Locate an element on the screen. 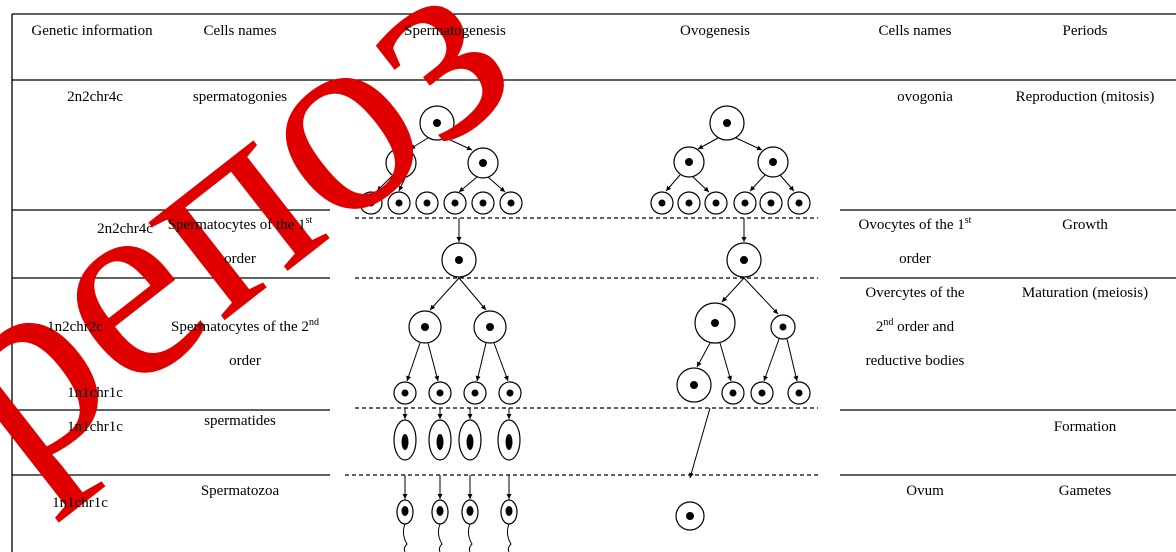 This screenshot has width=1176, height=552. cell-name: Ovum is located at coordinates (925, 491).